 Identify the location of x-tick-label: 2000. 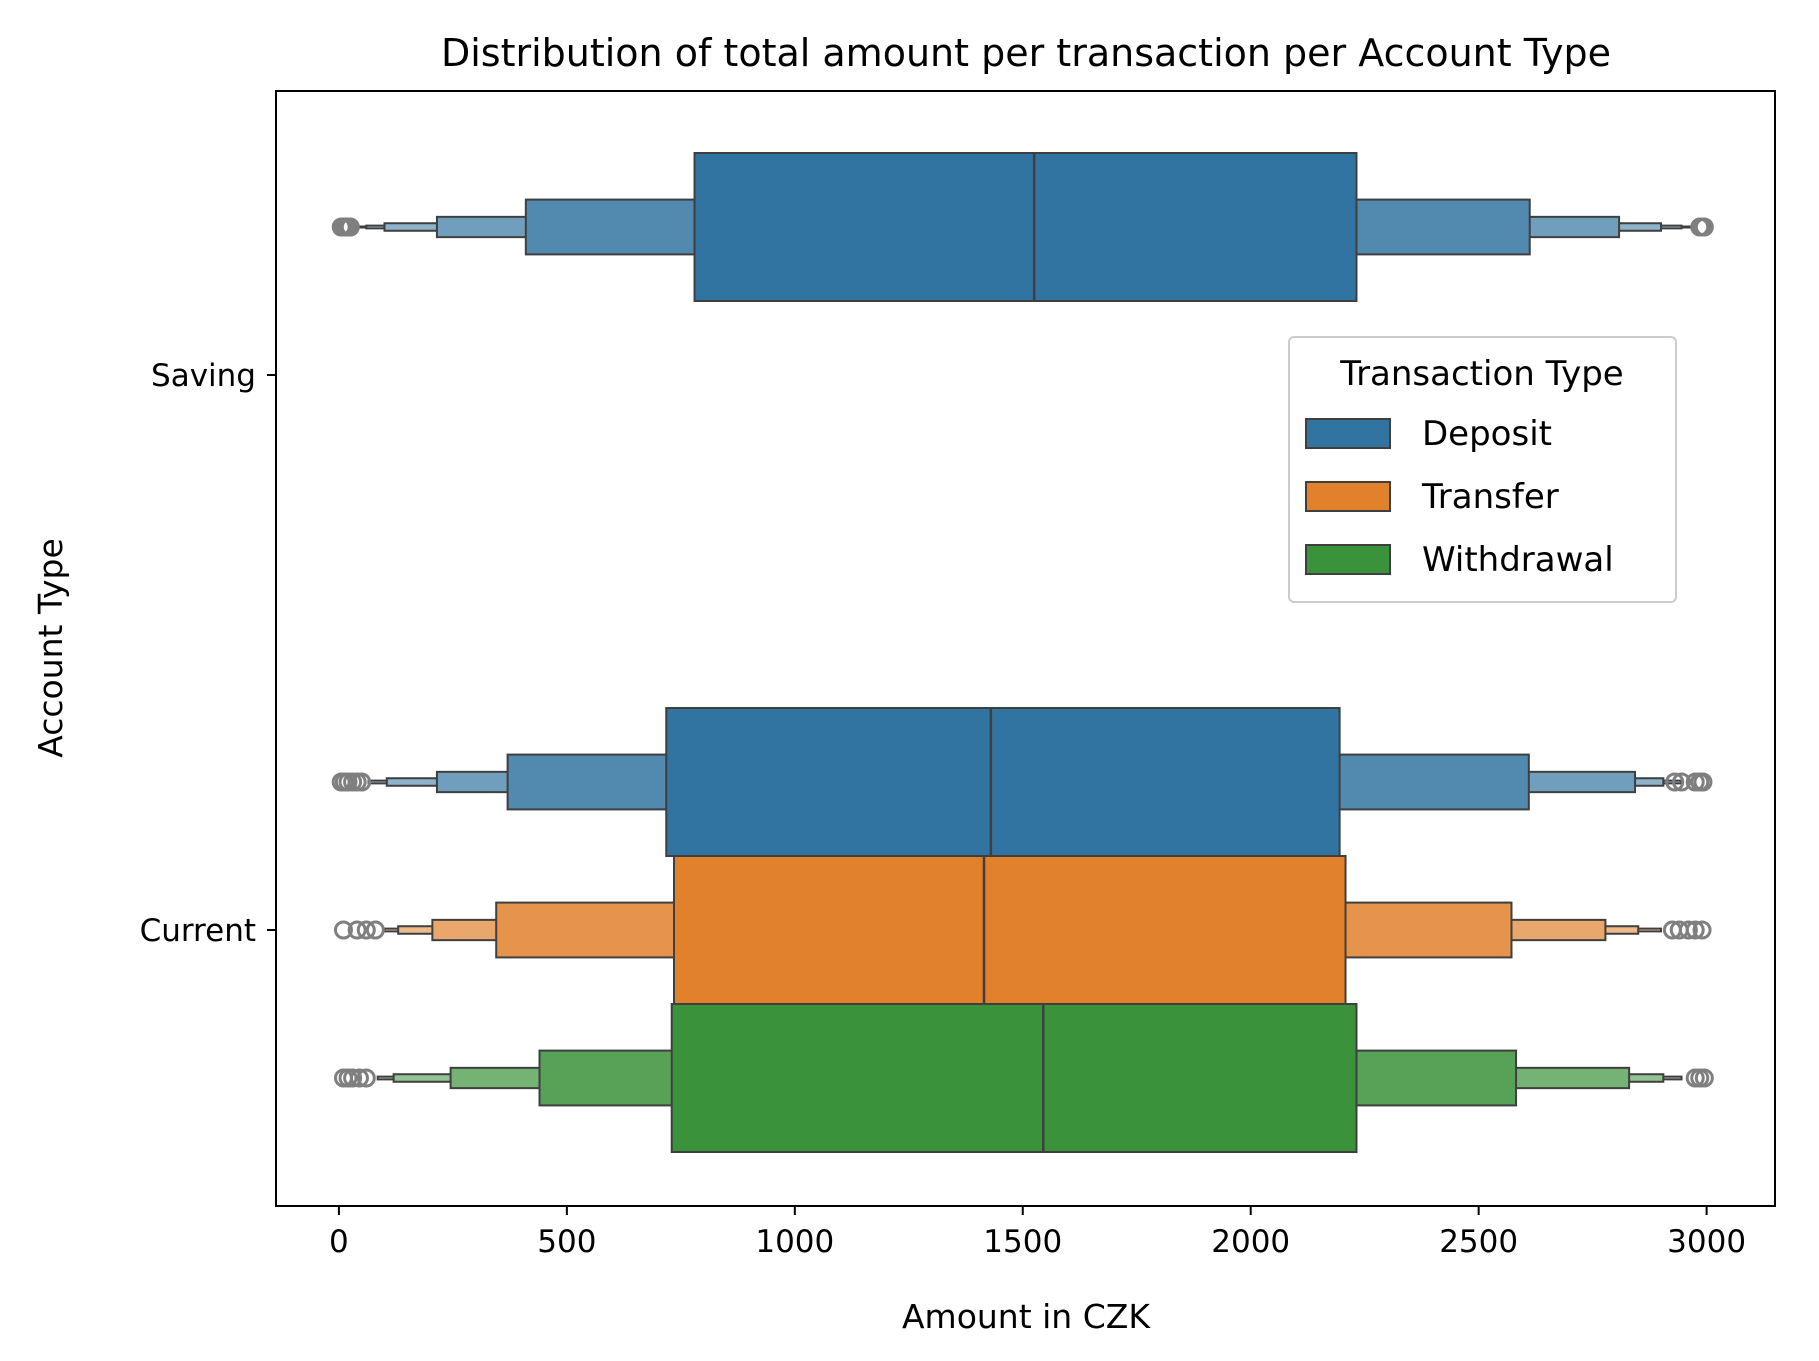
(1250, 1242).